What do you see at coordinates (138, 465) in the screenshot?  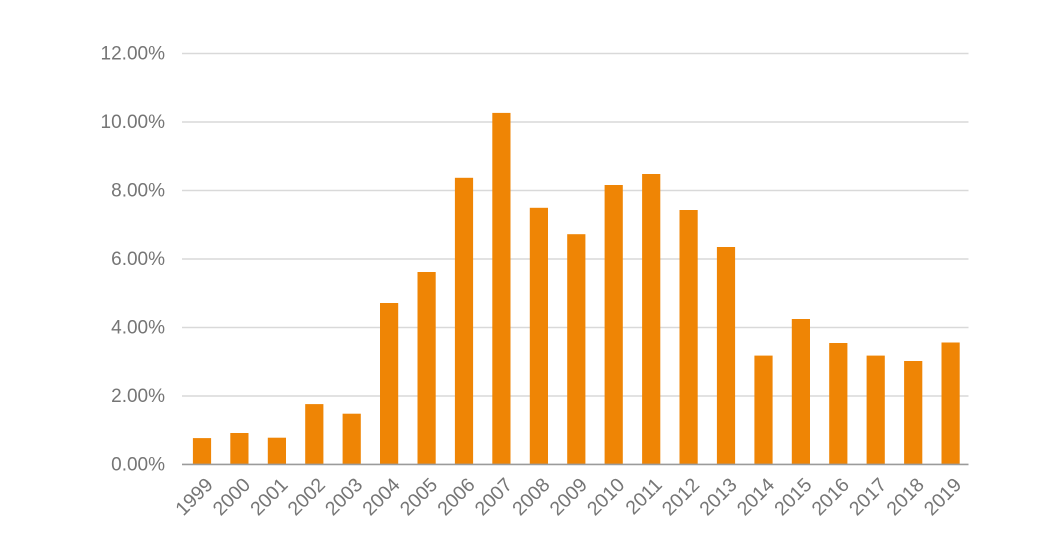 I see `svg-text: 0.00%` at bounding box center [138, 465].